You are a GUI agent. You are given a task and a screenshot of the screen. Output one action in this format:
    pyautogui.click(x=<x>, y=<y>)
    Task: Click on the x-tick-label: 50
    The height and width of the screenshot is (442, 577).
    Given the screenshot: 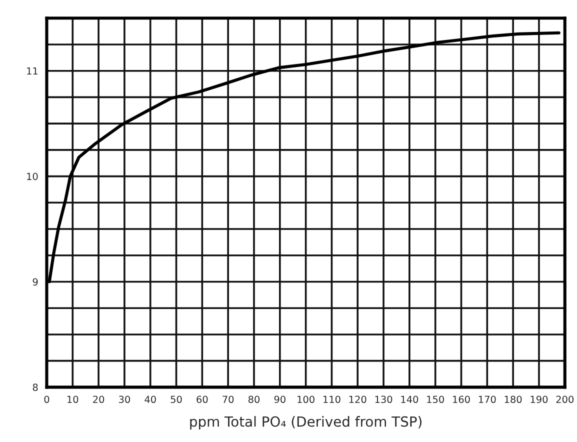 What is the action you would take?
    pyautogui.click(x=176, y=400)
    